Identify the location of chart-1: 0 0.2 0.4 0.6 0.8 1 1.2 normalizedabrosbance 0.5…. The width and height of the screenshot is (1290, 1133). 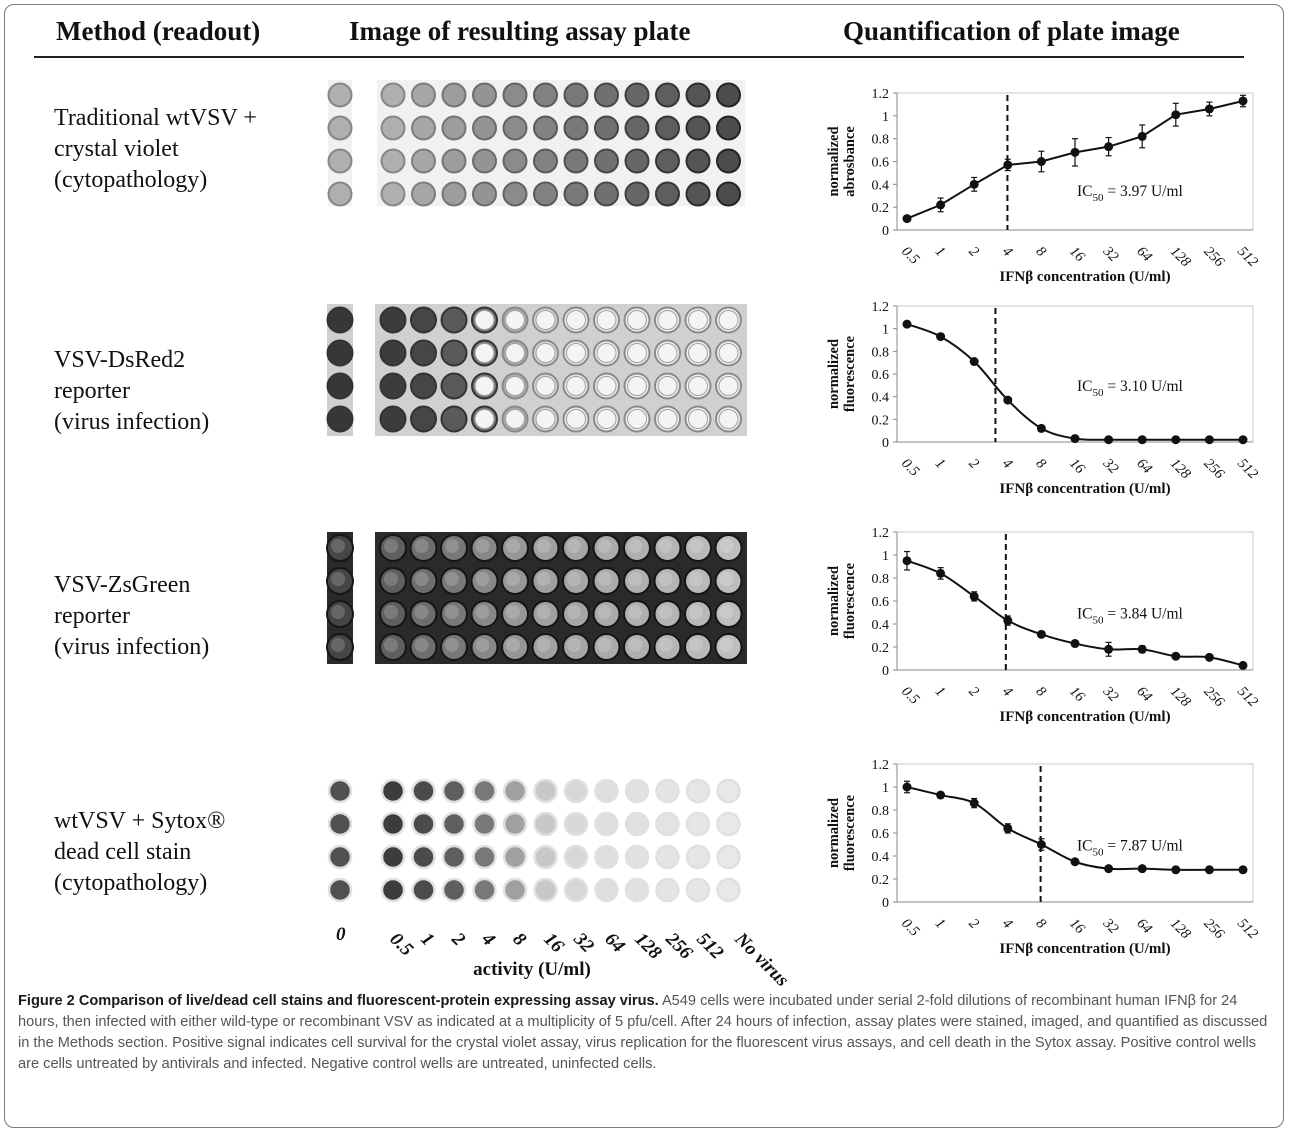
(1043, 186).